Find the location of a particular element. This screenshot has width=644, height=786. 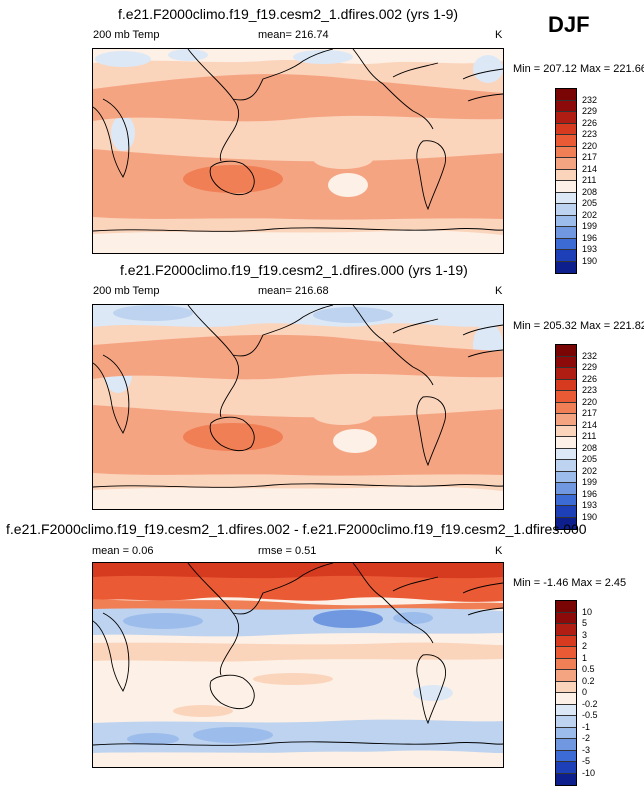

panel2-colorbar-tick-label: 205 is located at coordinates (590, 459).